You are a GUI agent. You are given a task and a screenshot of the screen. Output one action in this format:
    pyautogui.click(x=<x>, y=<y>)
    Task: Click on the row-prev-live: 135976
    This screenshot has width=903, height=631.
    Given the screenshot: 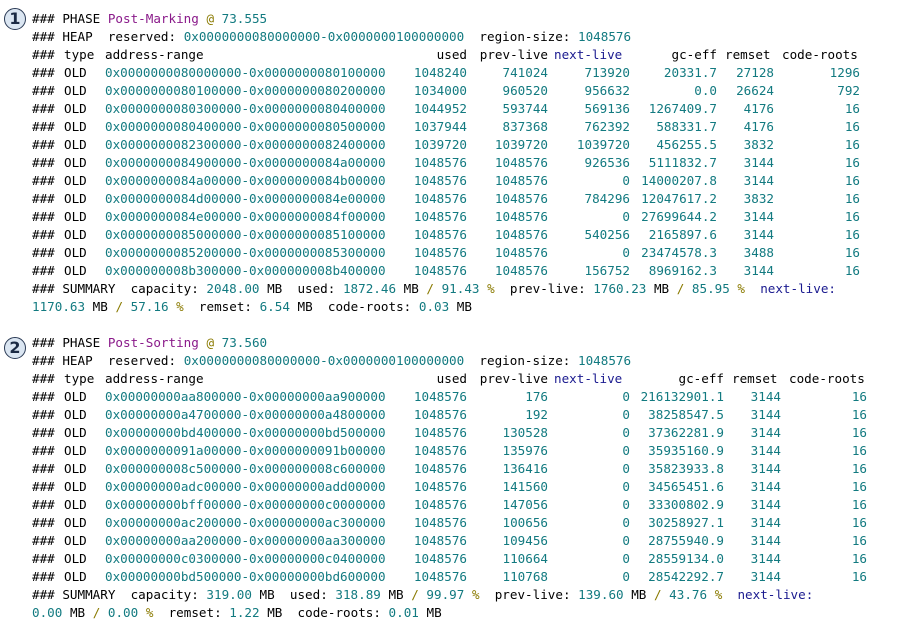 What is the action you would take?
    pyautogui.click(x=525, y=450)
    